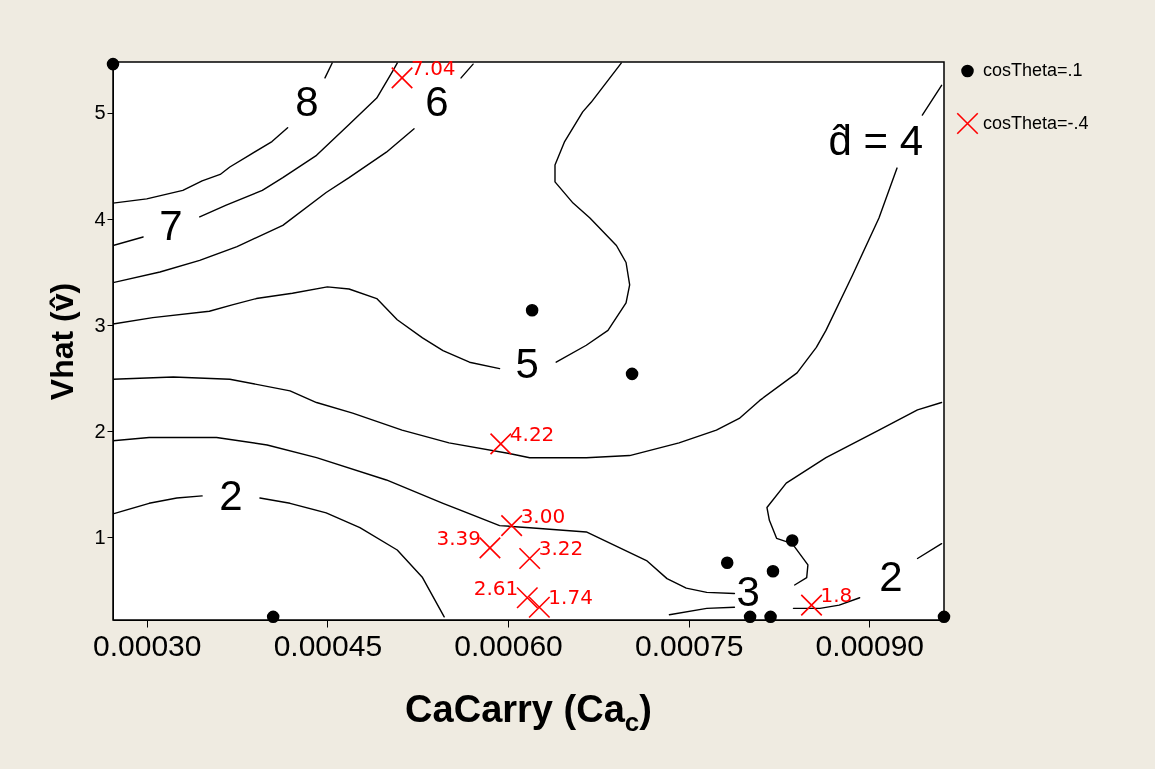 The height and width of the screenshot is (769, 1155). Describe the element at coordinates (748, 592) in the screenshot. I see `series-label: 3` at that location.